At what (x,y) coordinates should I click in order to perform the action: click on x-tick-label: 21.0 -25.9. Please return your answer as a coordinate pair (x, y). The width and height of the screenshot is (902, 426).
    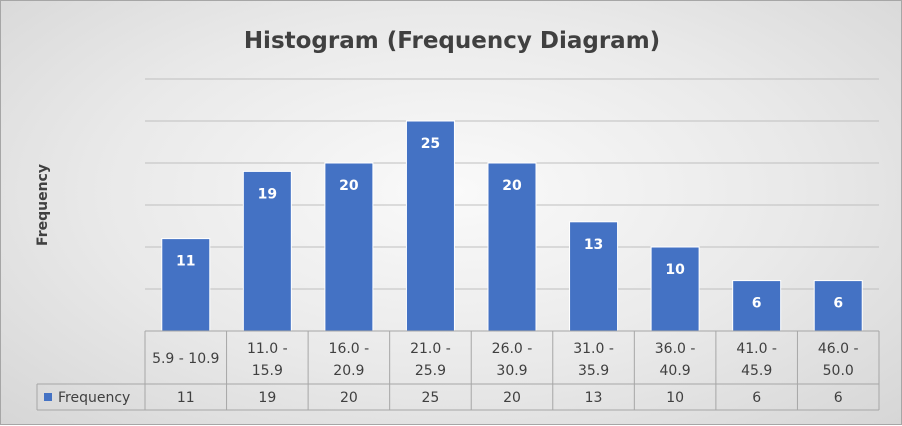
    Looking at the image, I should click on (430, 360).